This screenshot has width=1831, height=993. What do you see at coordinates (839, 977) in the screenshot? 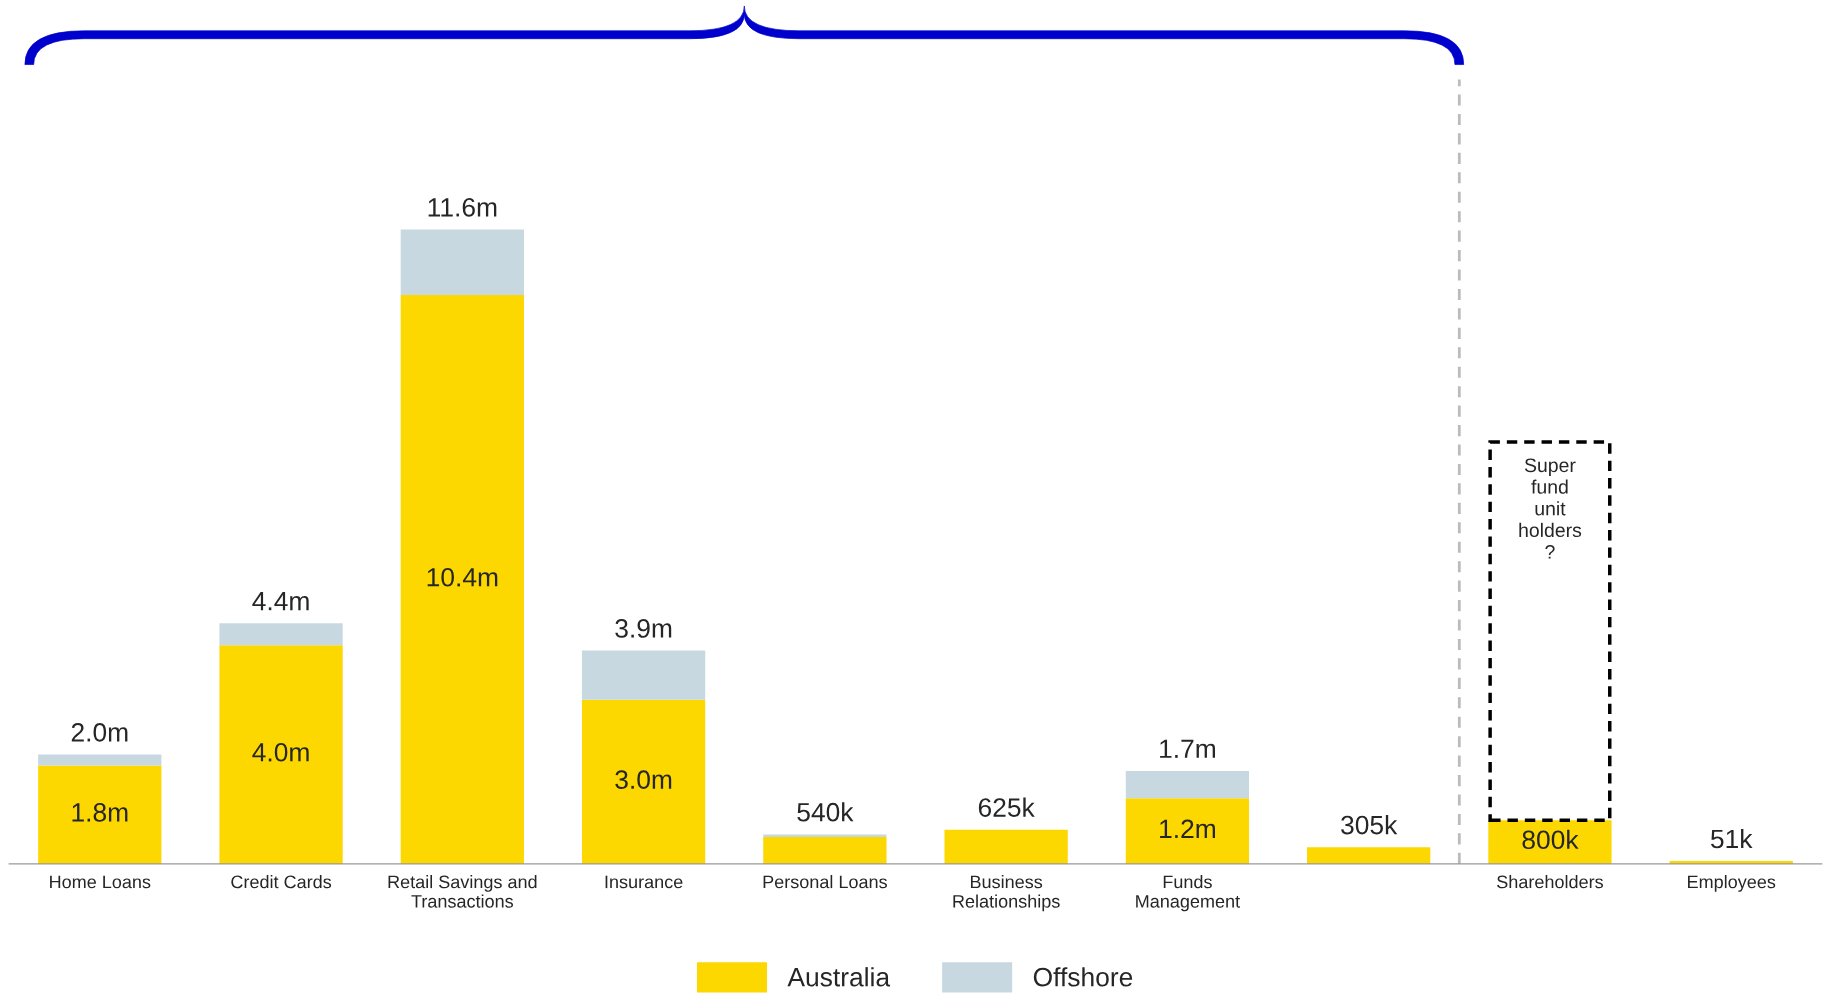
I see `legend-label: Australia` at bounding box center [839, 977].